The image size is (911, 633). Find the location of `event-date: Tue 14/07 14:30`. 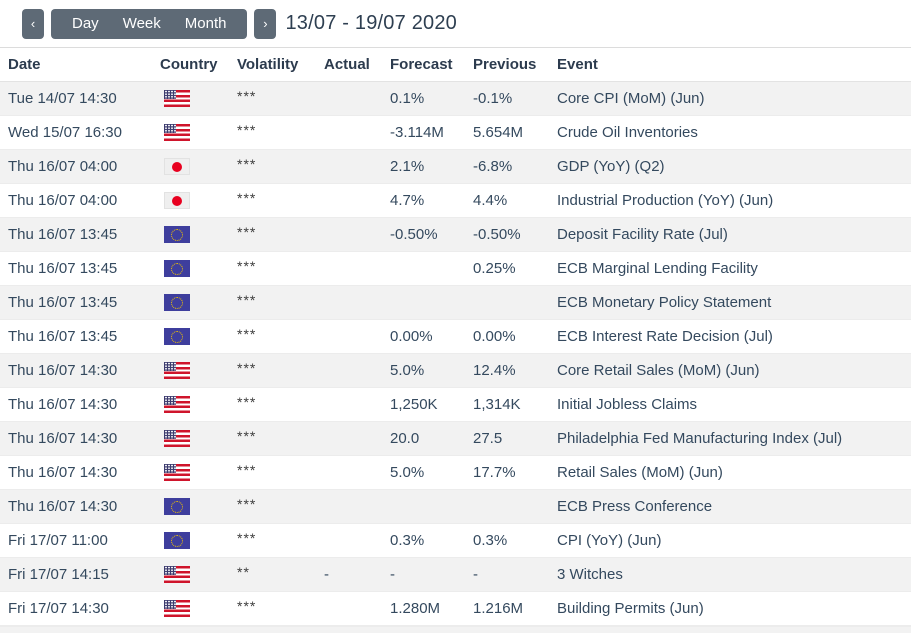

event-date: Tue 14/07 14:30 is located at coordinates (62, 98).